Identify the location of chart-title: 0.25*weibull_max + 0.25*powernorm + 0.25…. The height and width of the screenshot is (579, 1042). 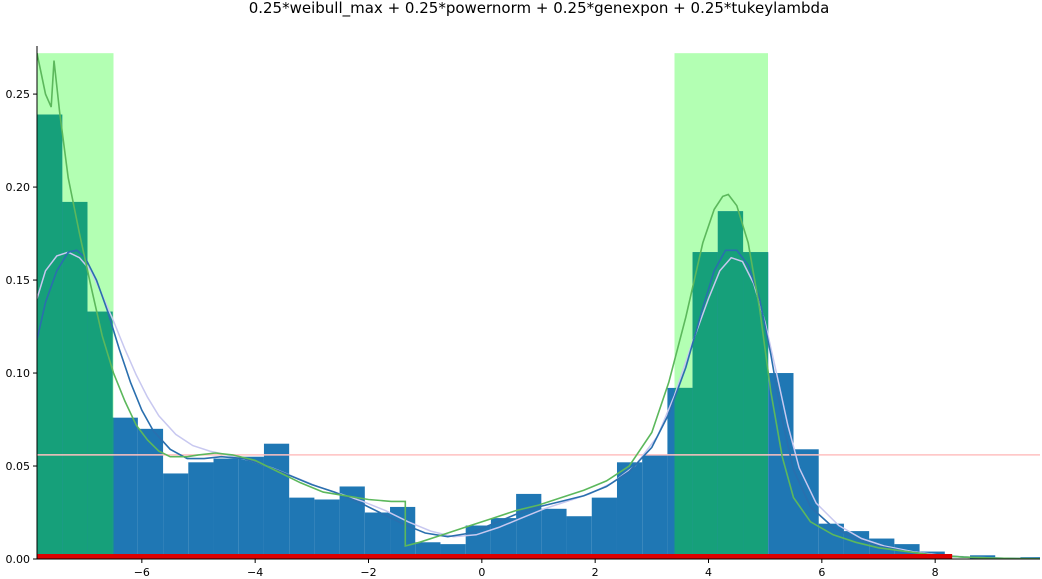
(539, 9).